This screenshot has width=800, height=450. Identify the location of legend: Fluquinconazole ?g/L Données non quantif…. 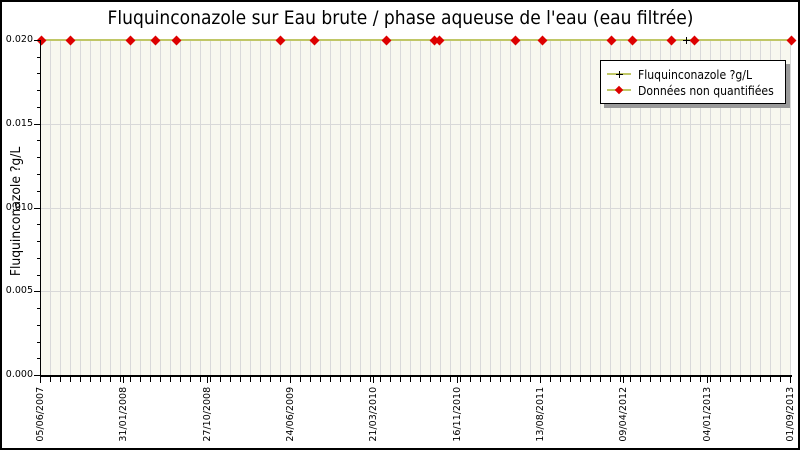
(693, 82).